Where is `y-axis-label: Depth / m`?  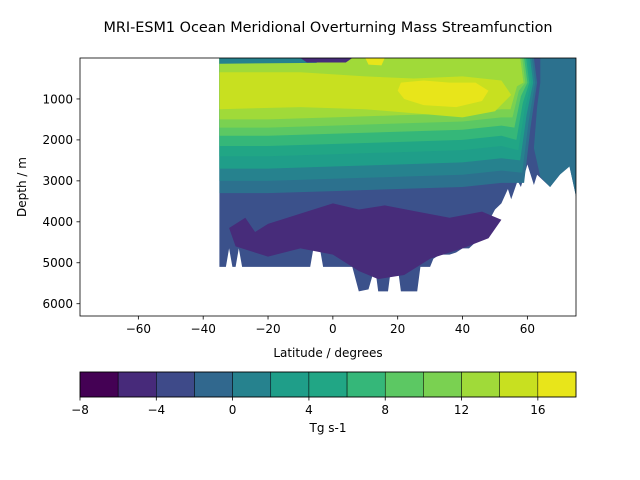 y-axis-label: Depth / m is located at coordinates (22, 187).